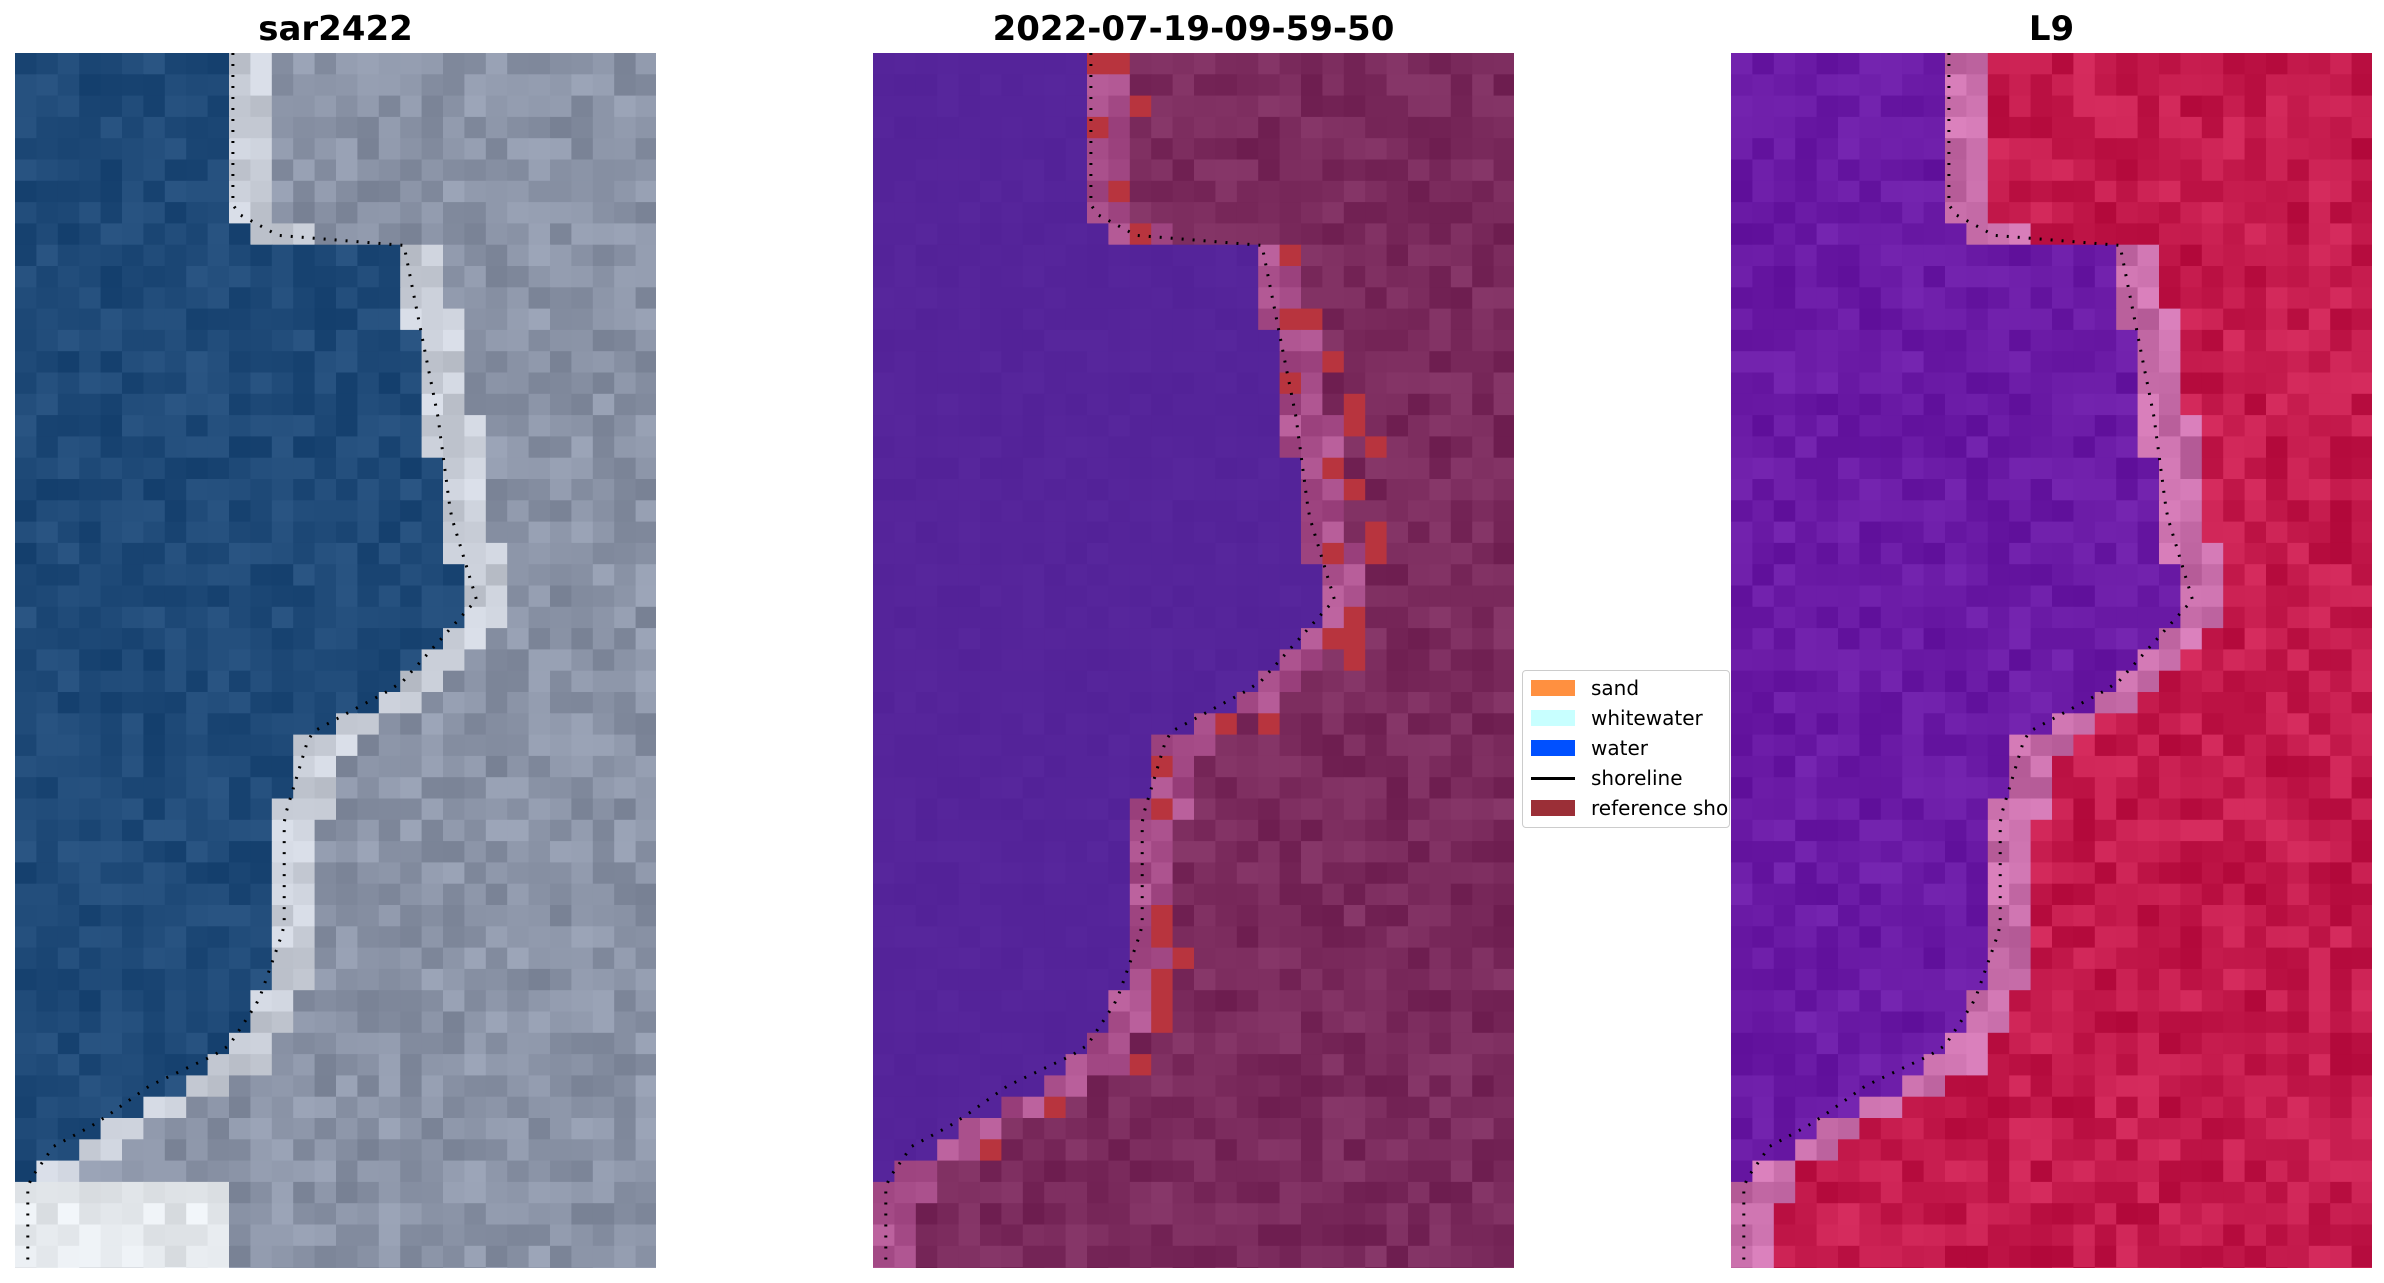 The image size is (2384, 1283). I want to click on whitewater-swatch, so click(1553, 718).